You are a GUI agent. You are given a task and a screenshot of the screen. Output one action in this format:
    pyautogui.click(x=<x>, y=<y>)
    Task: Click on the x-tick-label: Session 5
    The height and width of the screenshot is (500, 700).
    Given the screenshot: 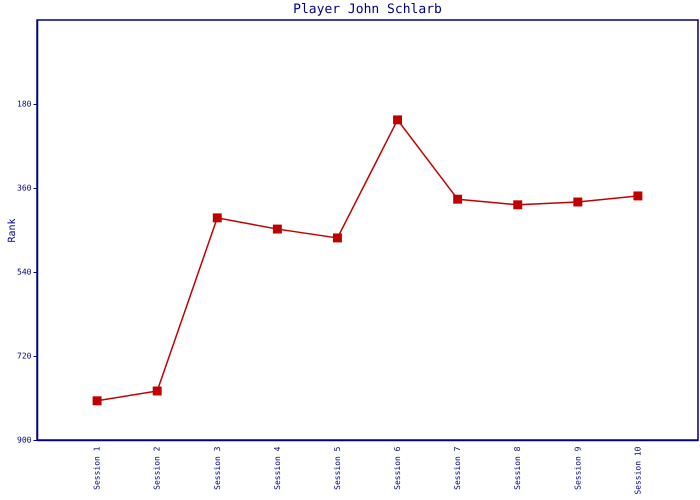 What is the action you would take?
    pyautogui.click(x=337, y=468)
    